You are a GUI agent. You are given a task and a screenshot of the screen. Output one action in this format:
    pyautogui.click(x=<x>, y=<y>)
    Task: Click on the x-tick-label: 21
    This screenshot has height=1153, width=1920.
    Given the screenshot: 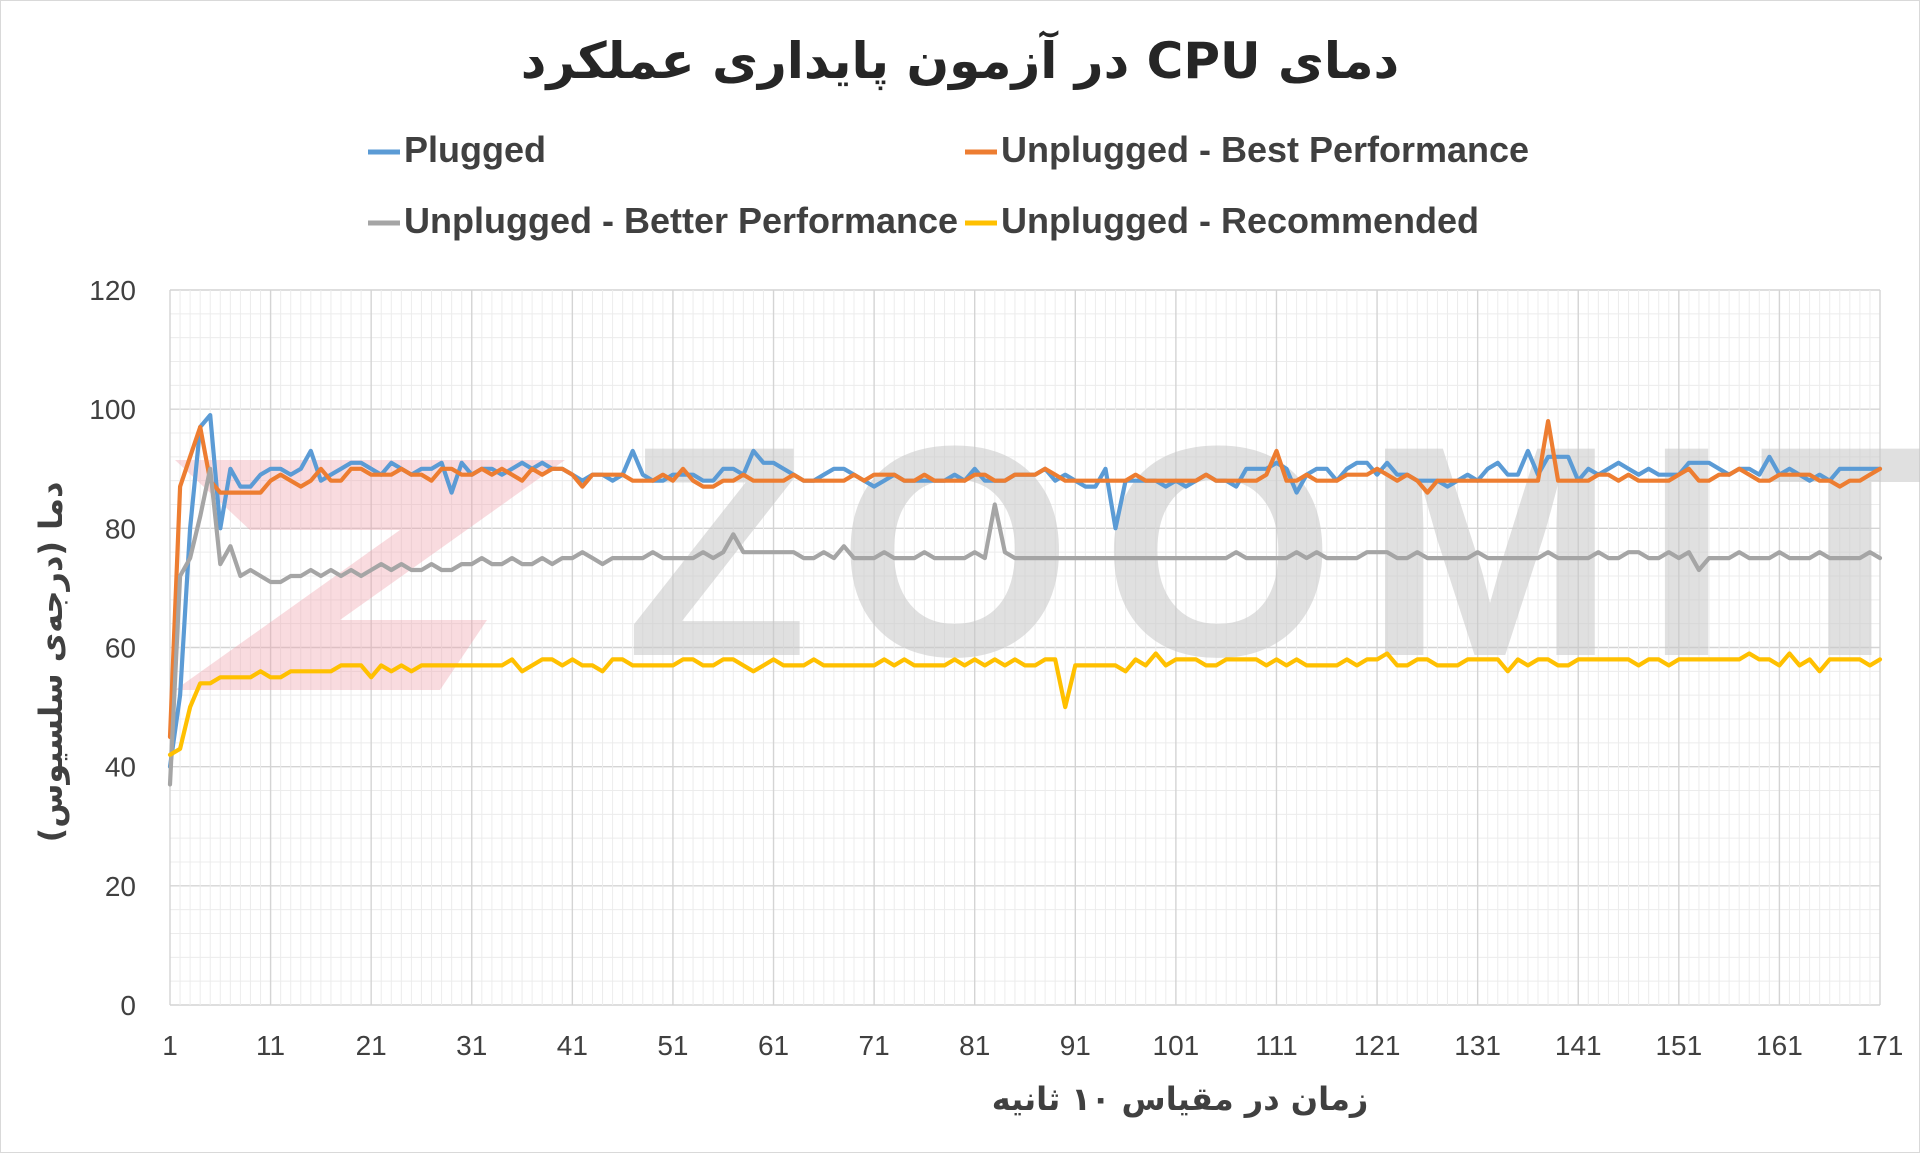 What is the action you would take?
    pyautogui.click(x=371, y=1045)
    